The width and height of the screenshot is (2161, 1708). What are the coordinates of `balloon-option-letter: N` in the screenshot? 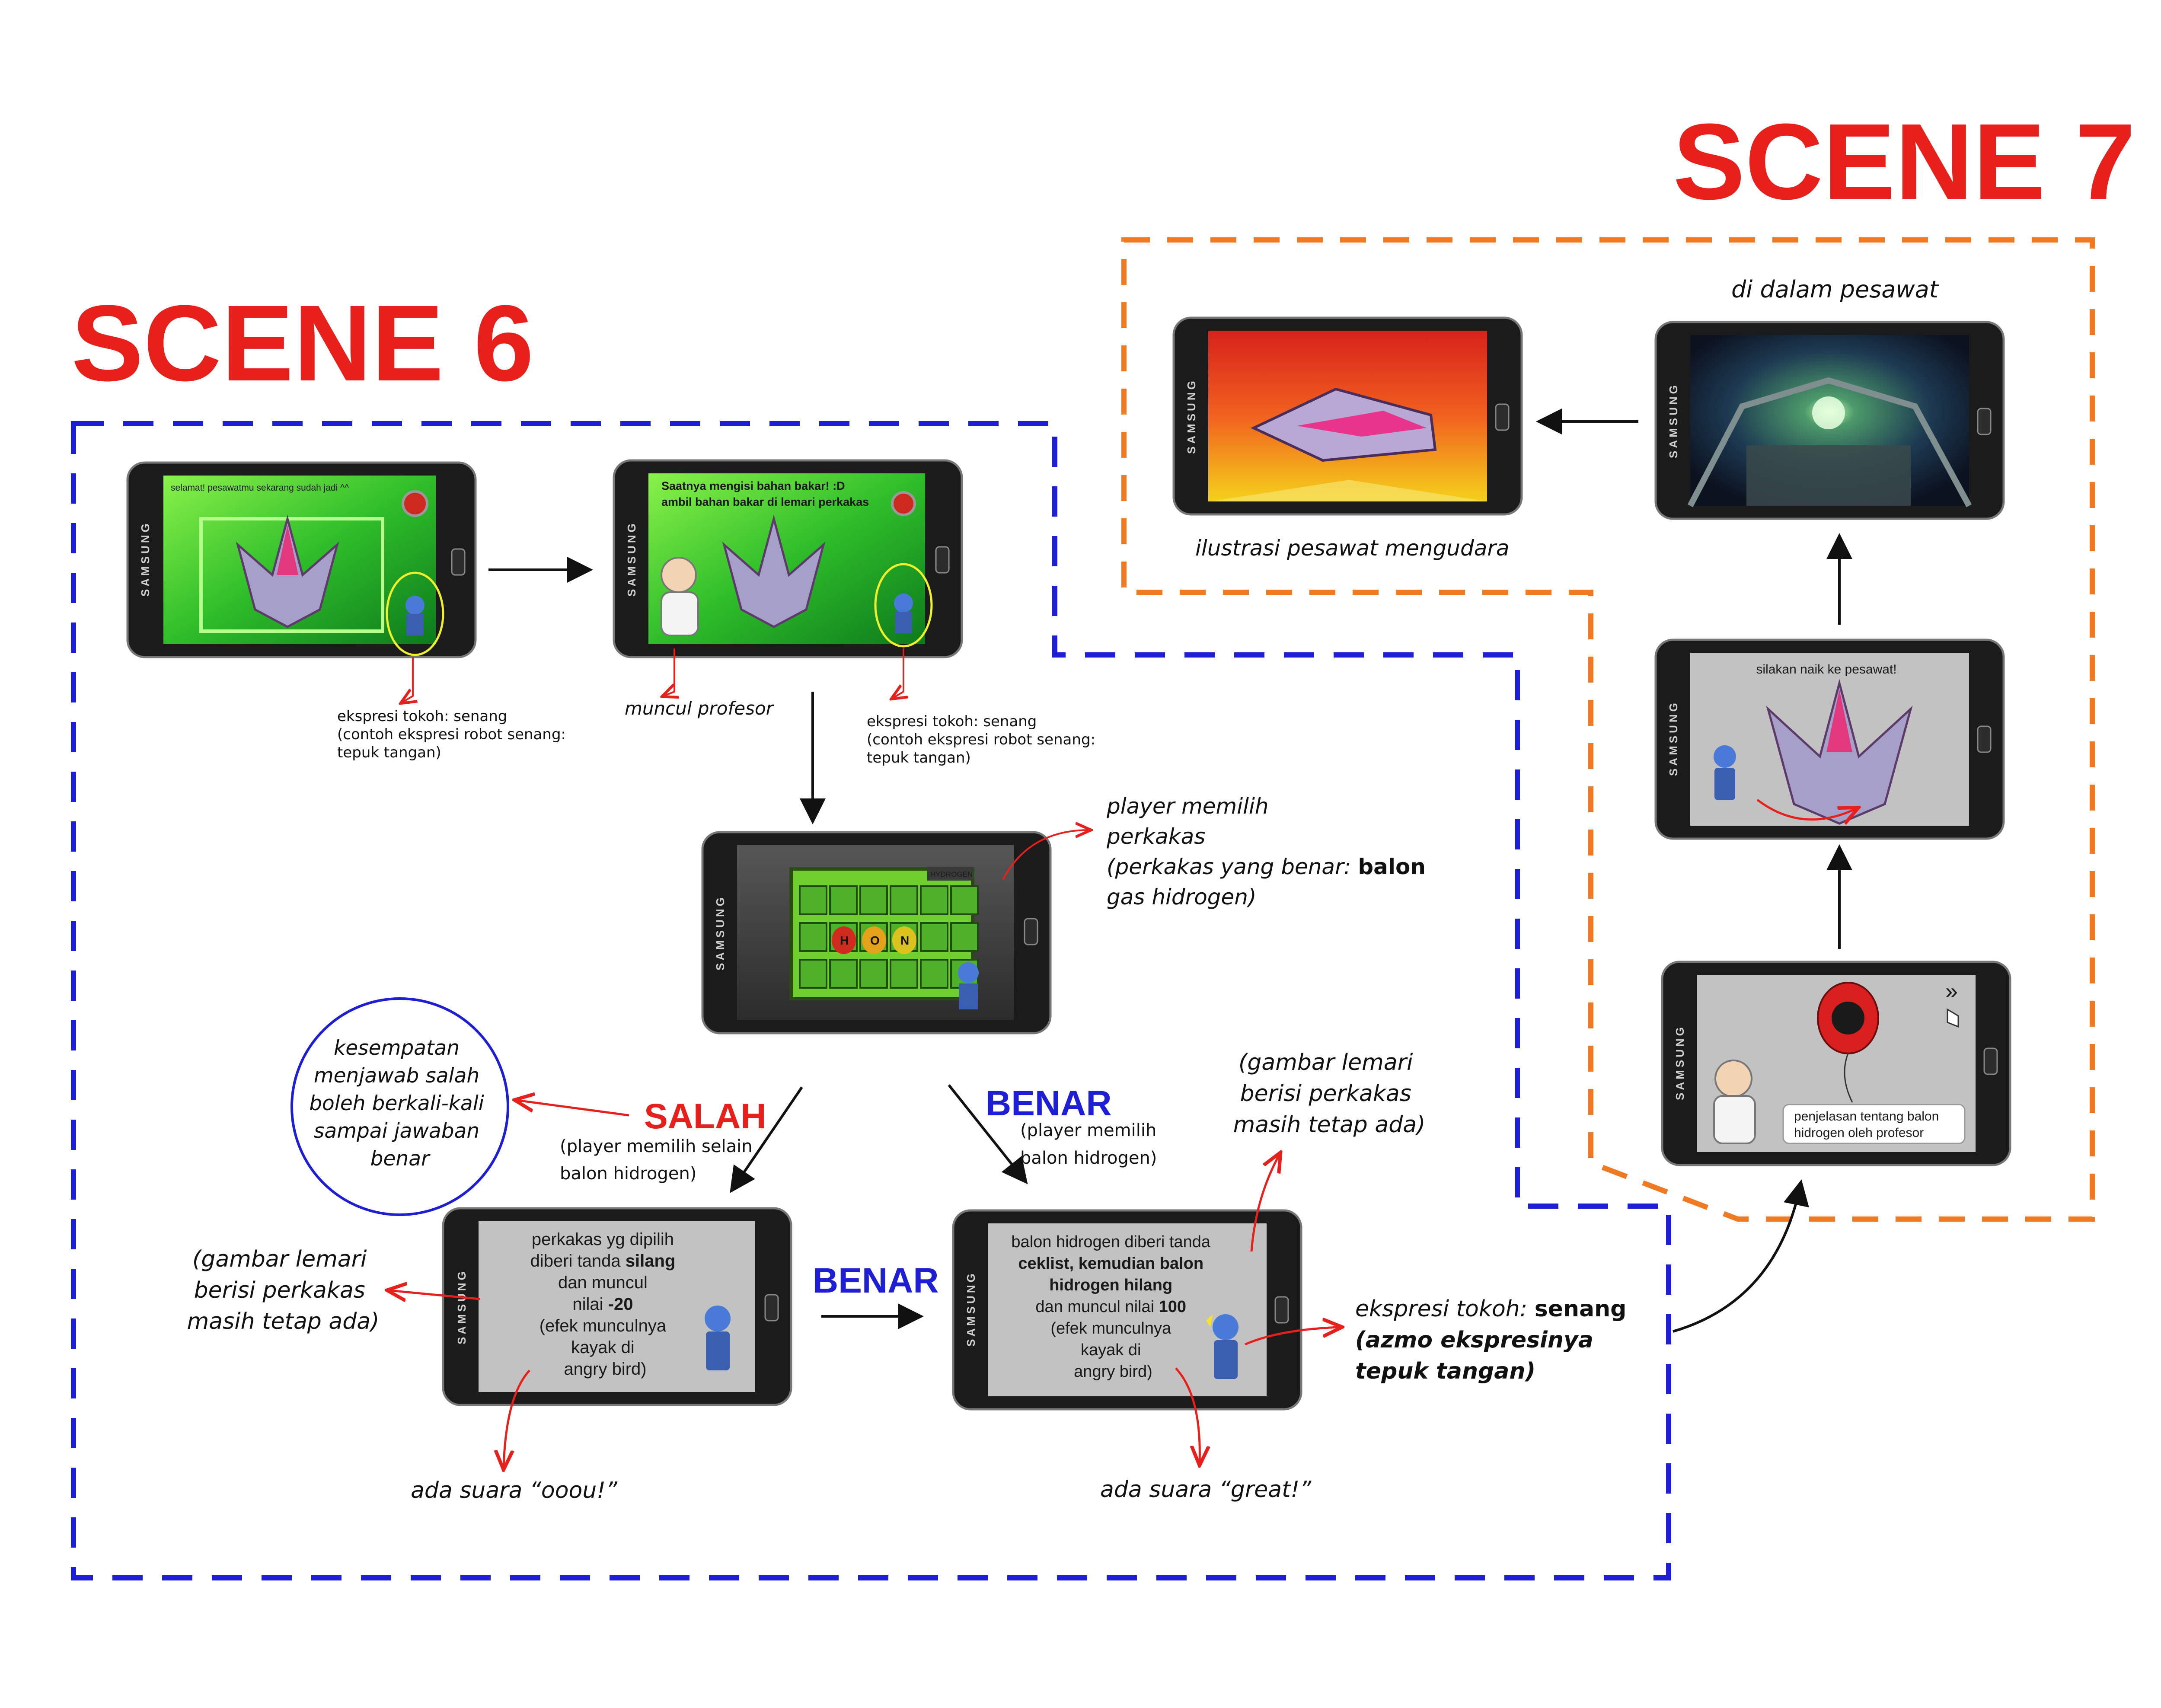 It's located at (904, 940).